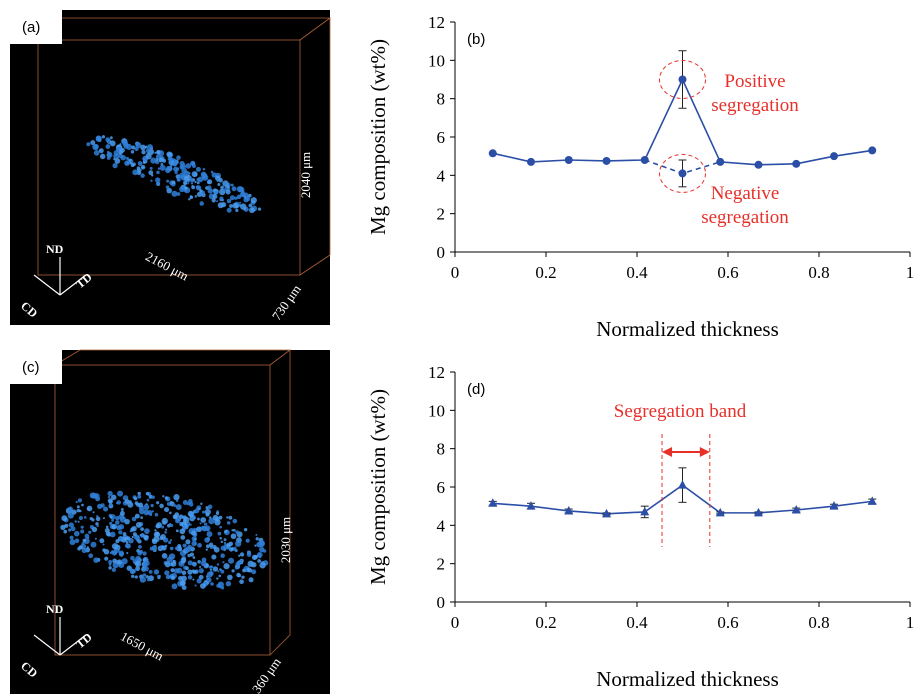  What do you see at coordinates (441, 175) in the screenshot?
I see `y-tick-label: 4` at bounding box center [441, 175].